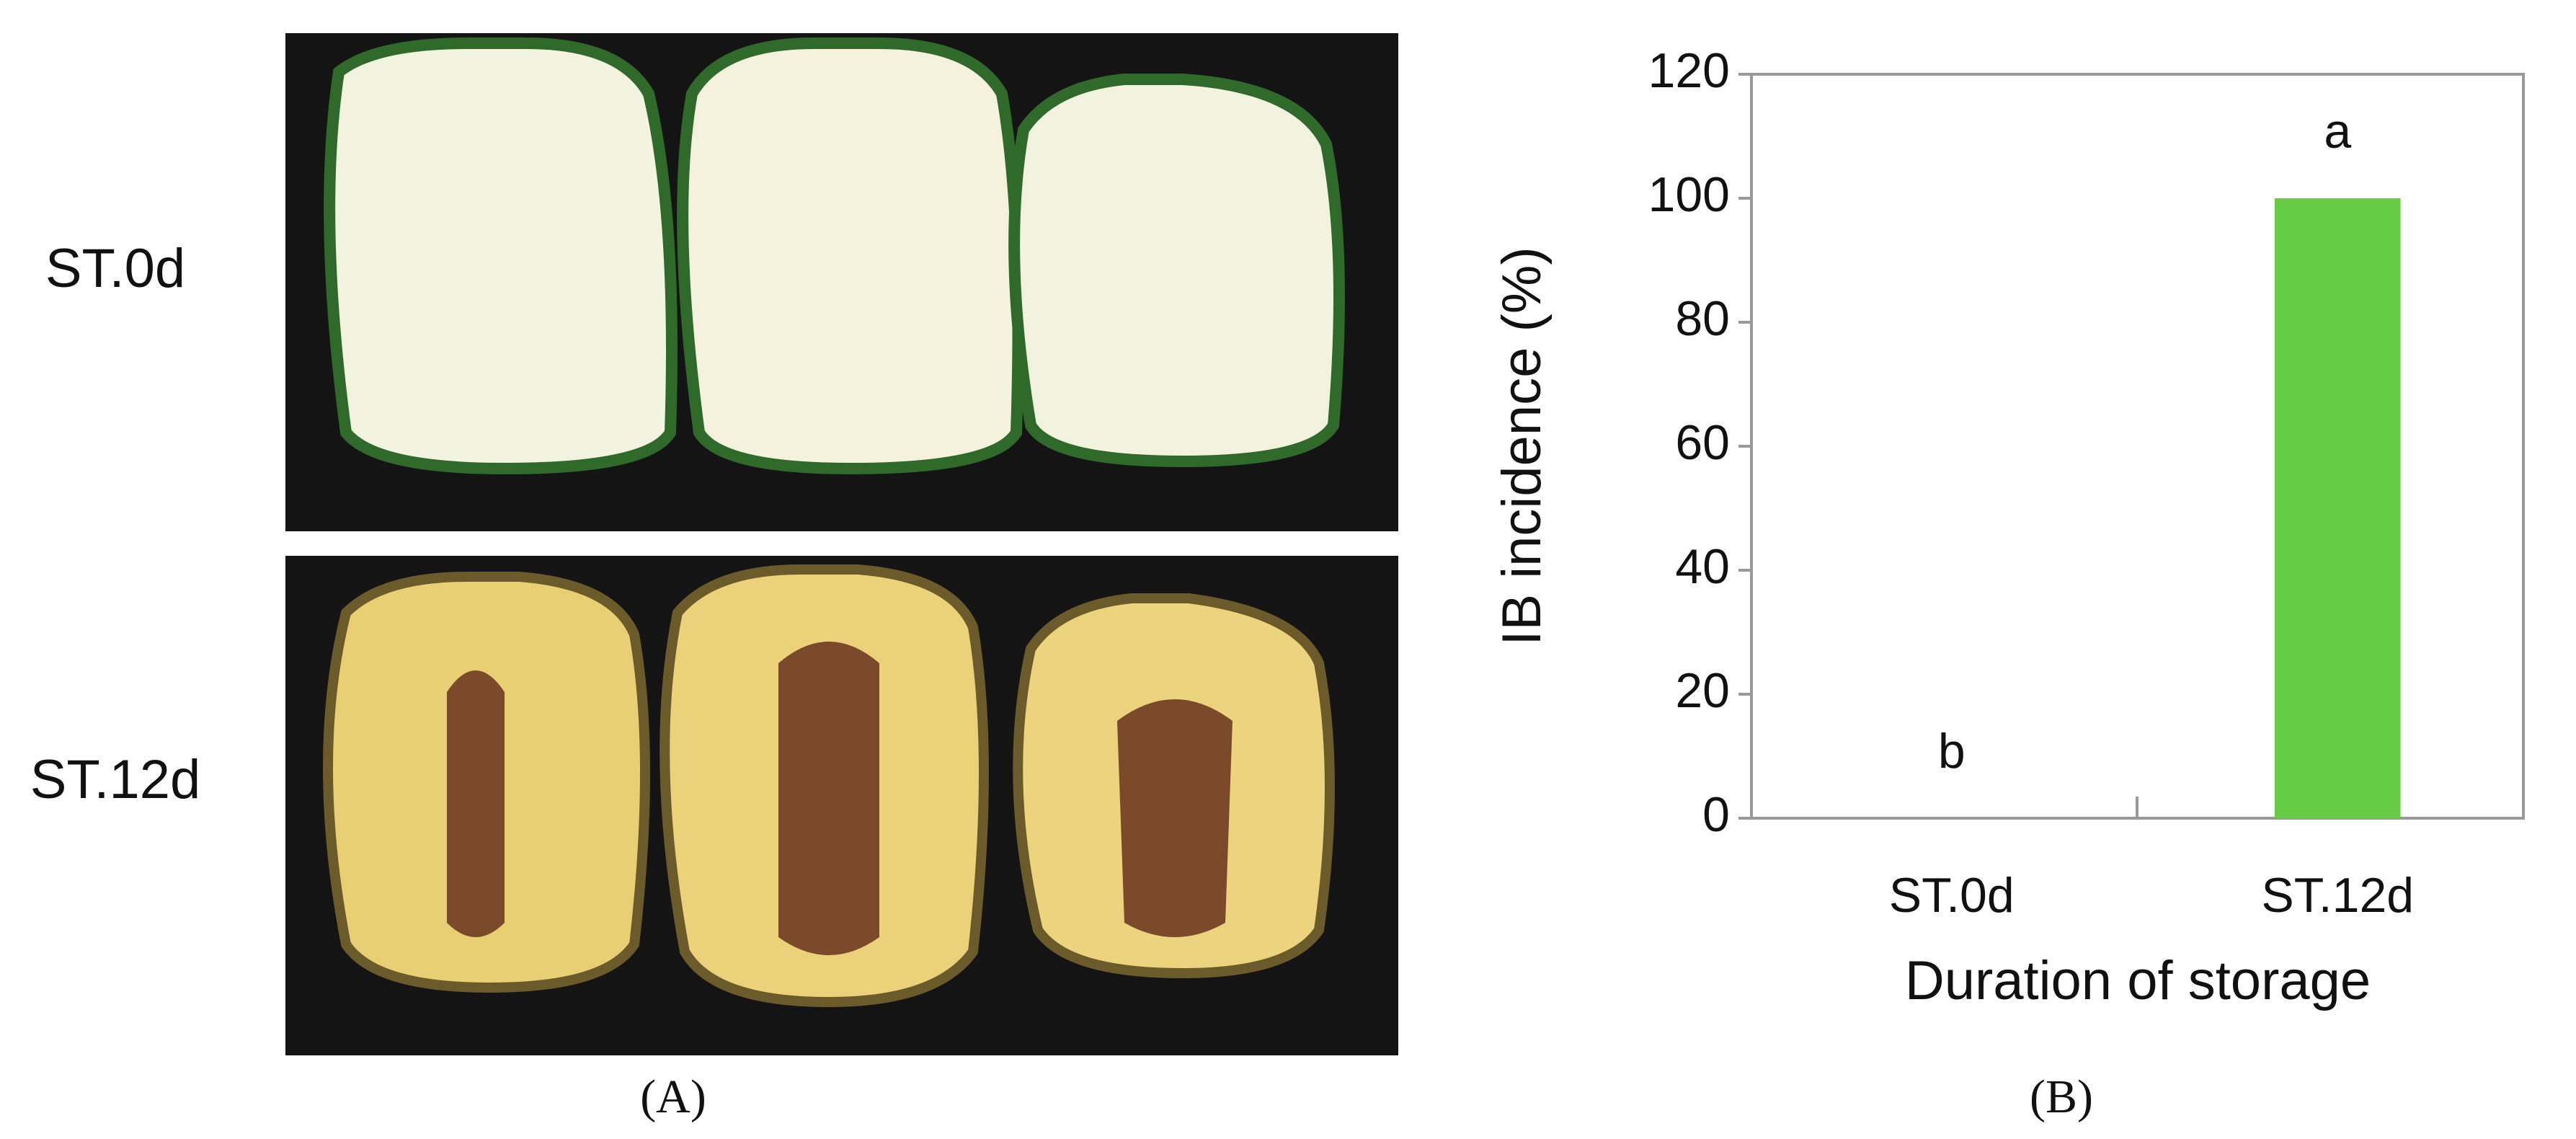  I want to click on y-axis-title: IB incidence (%), so click(1522, 446).